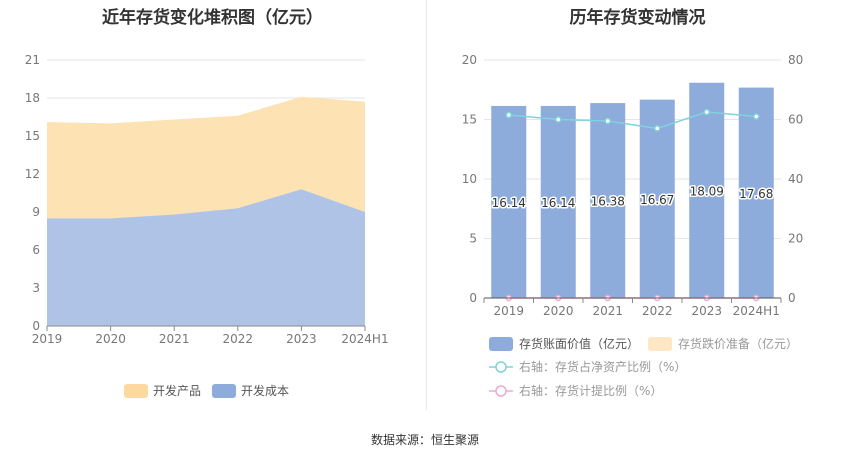 The height and width of the screenshot is (459, 850). I want to click on bar-value-label: 18.09, so click(707, 191).